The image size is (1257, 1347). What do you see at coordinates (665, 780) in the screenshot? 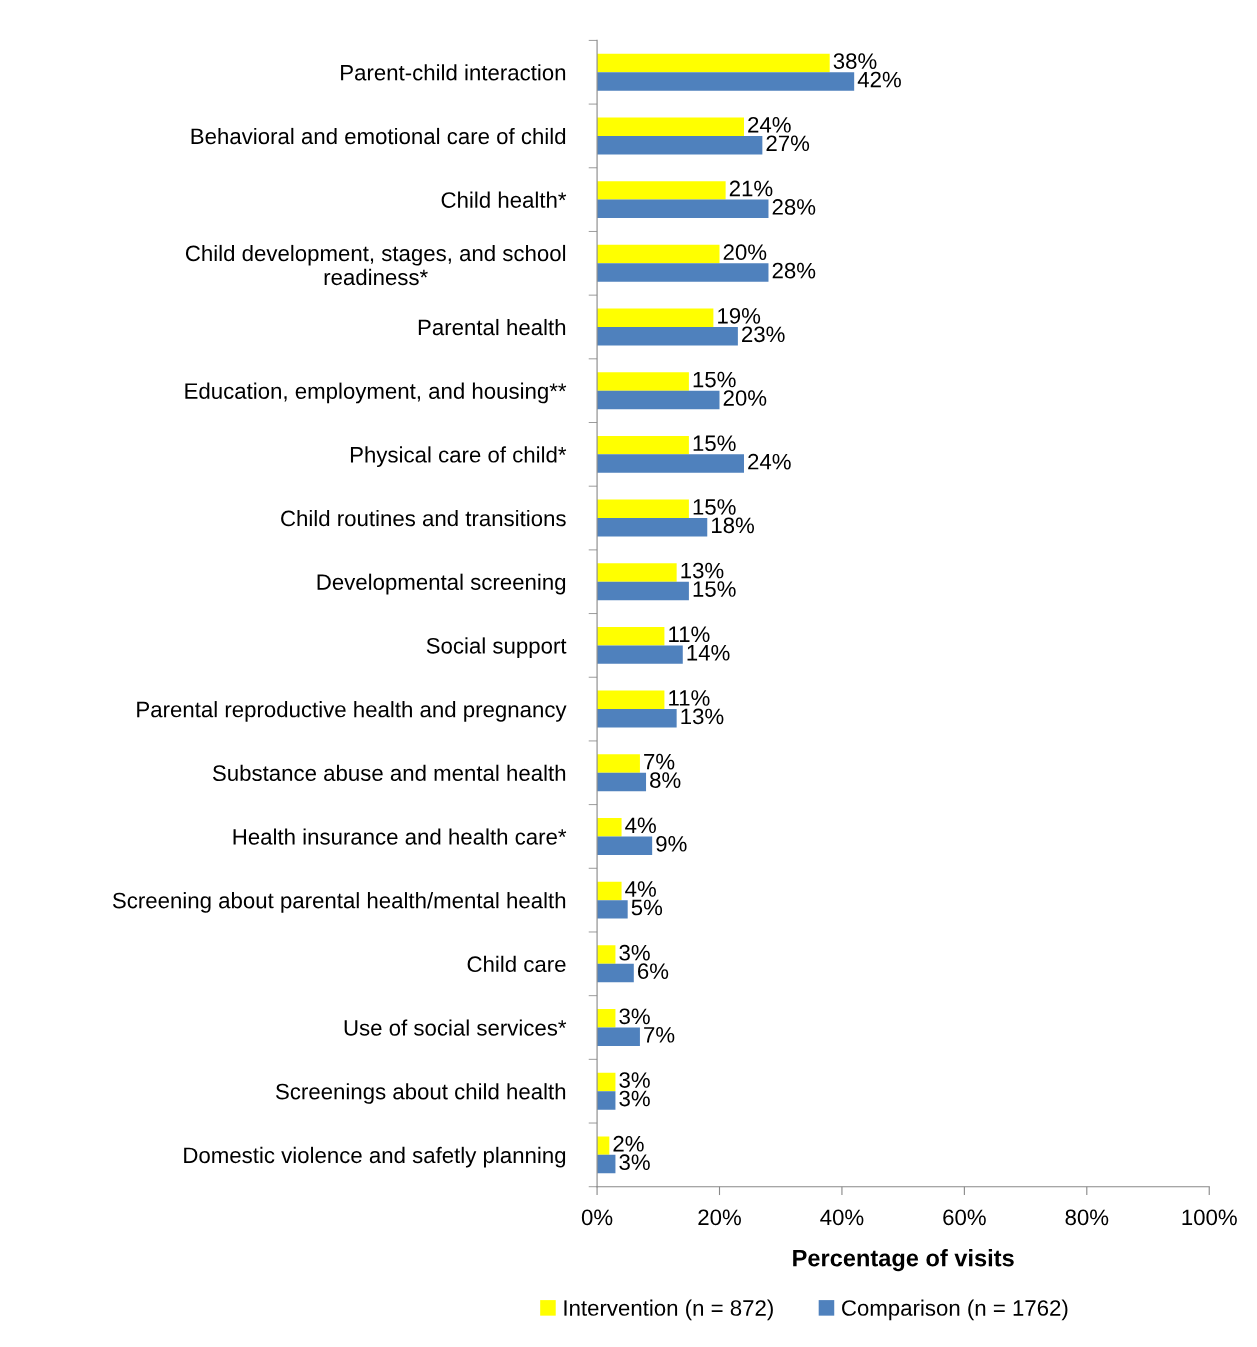
I see `data-label: 8%` at bounding box center [665, 780].